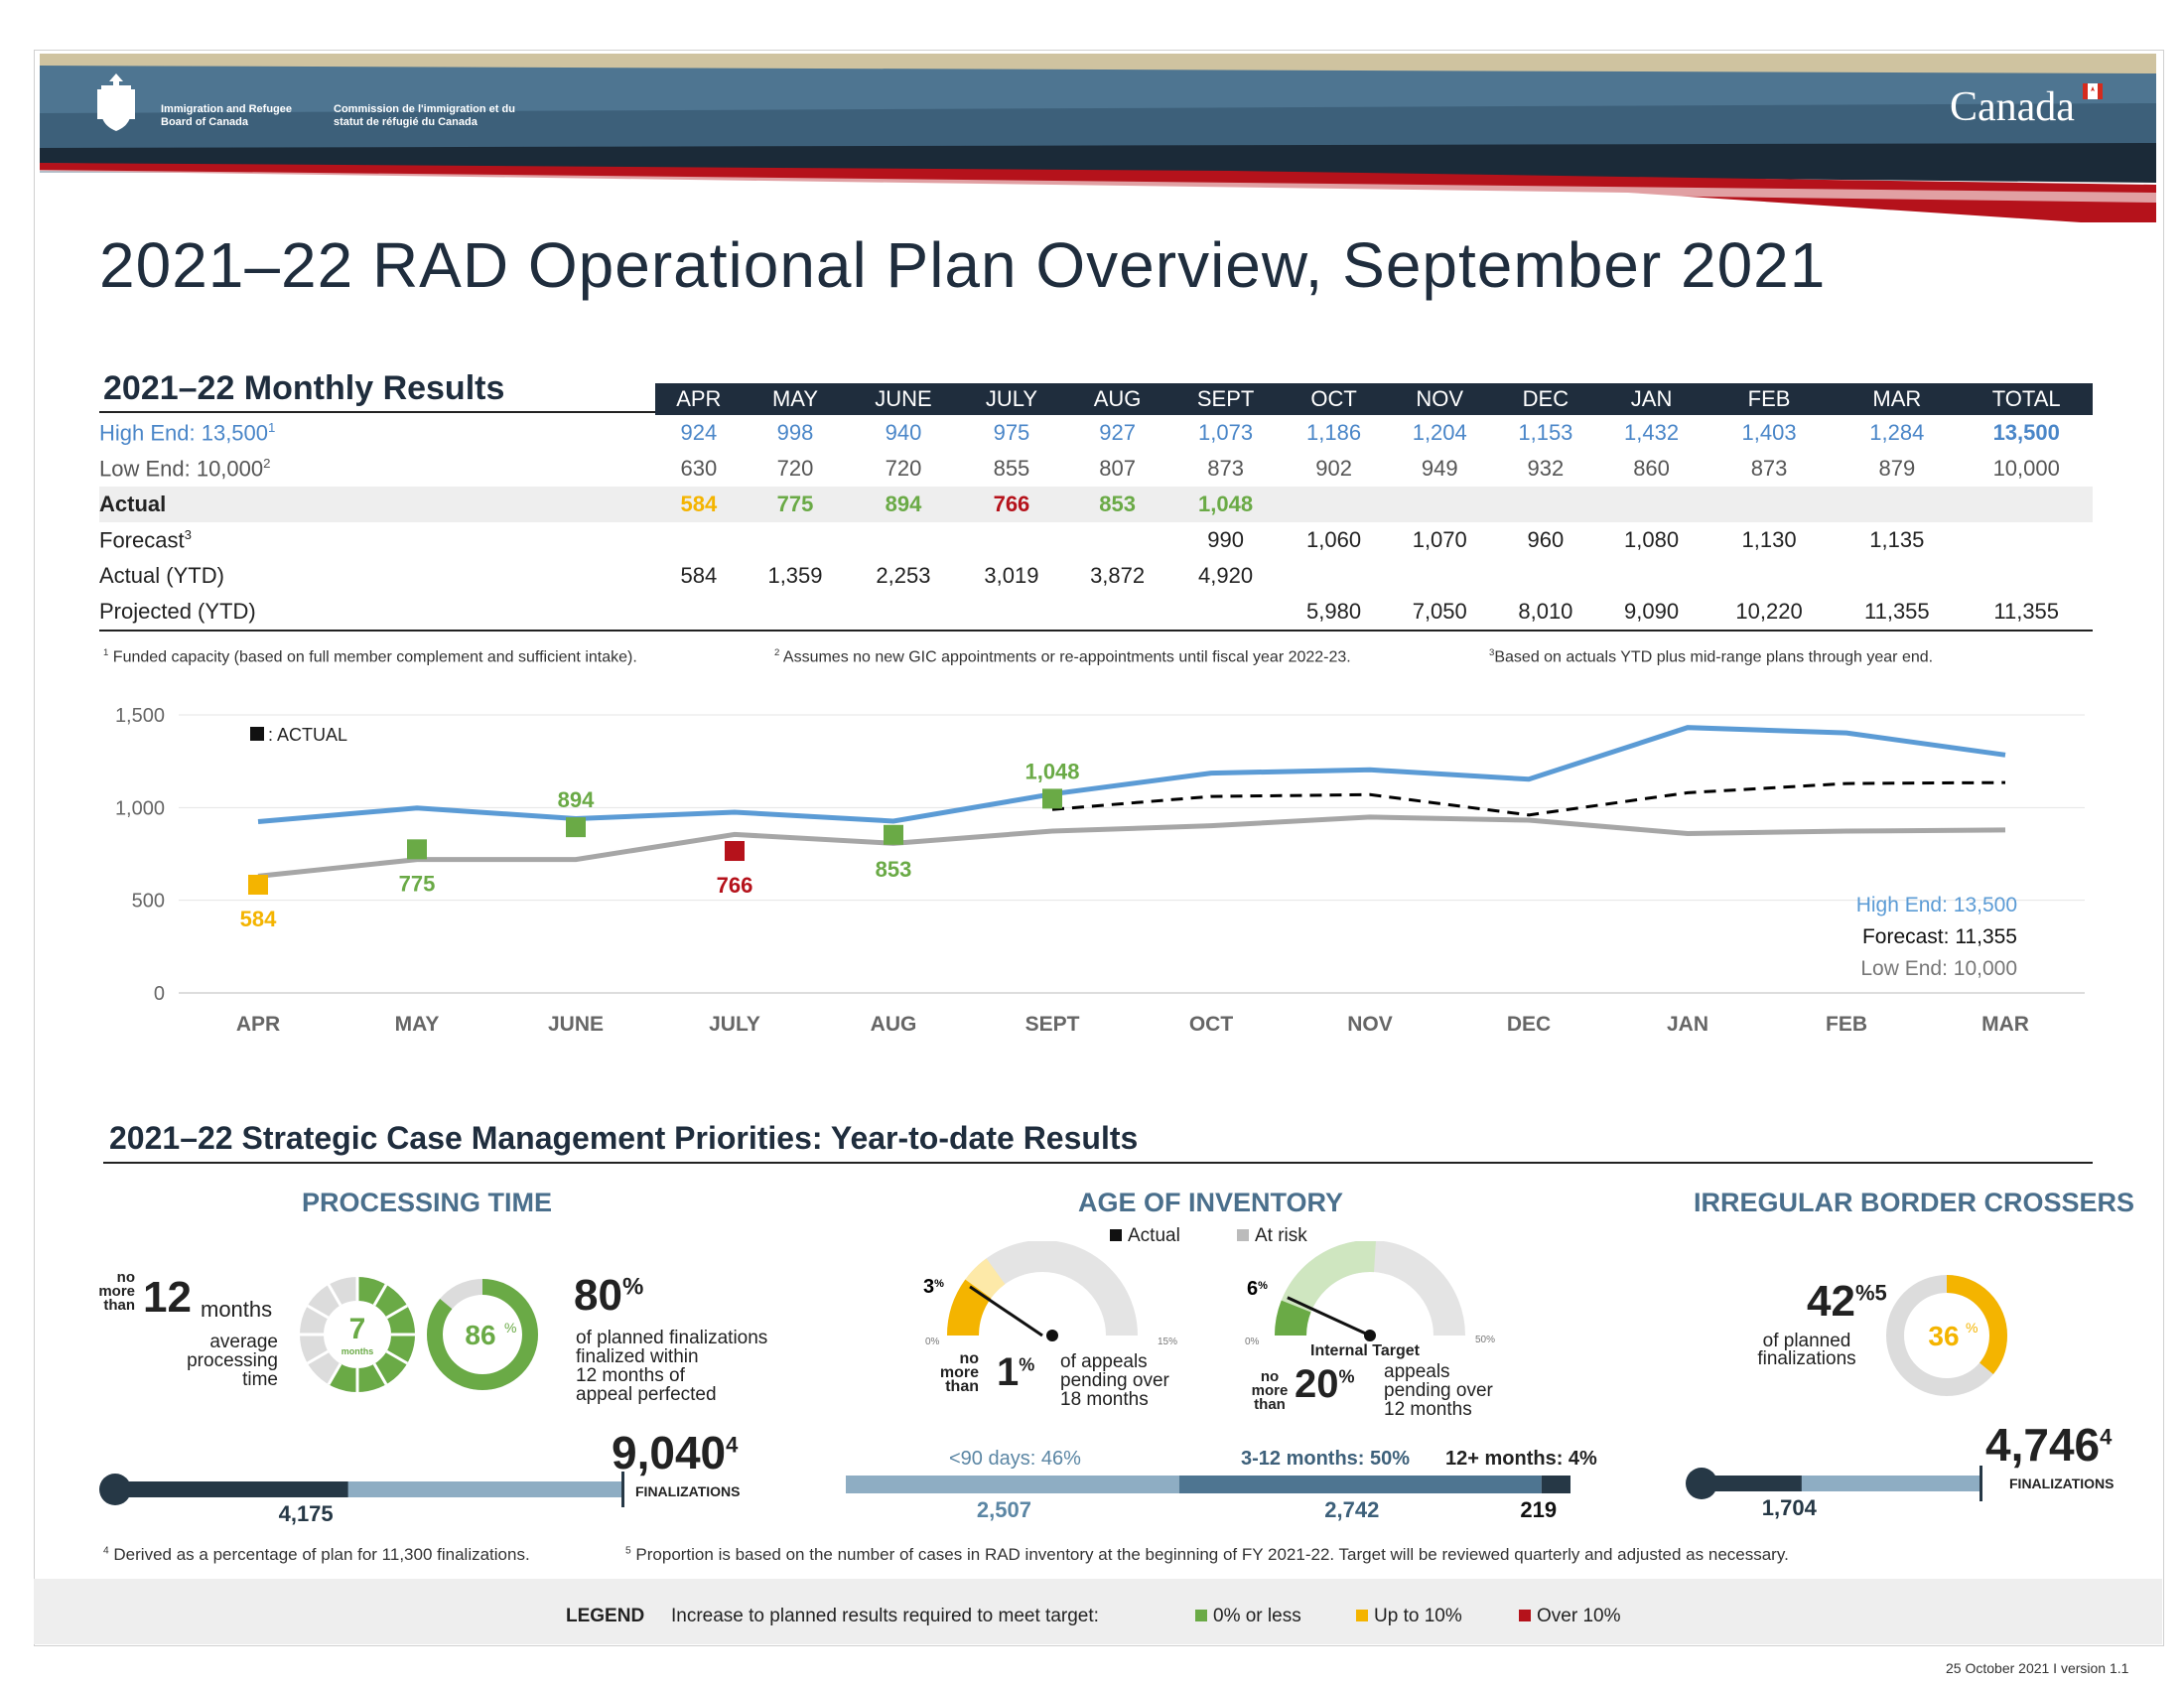  Describe the element at coordinates (1225, 399) in the screenshot. I see `col-header-sept: SEPT` at that location.